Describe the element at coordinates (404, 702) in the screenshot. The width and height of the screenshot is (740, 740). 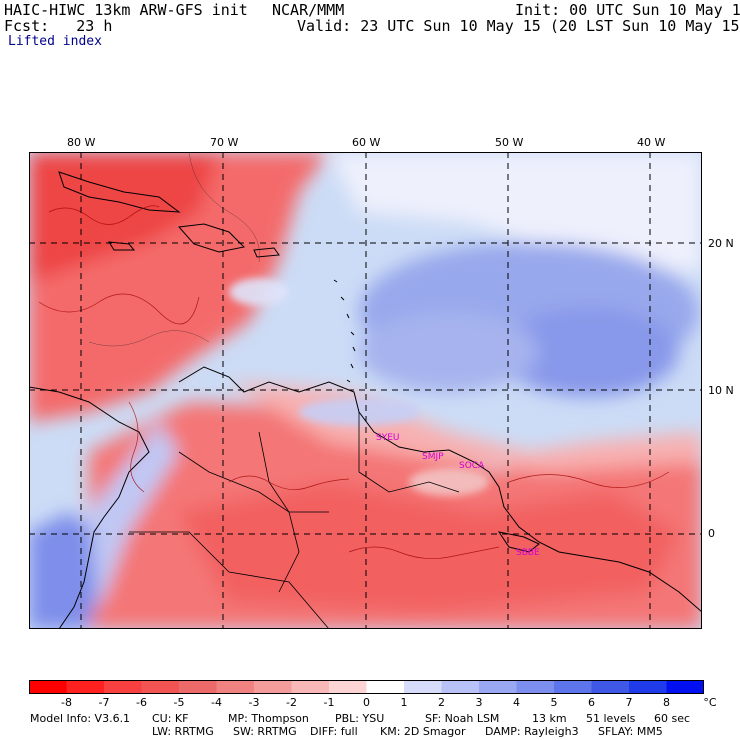
I see `colorbar-tick-label: 1` at that location.